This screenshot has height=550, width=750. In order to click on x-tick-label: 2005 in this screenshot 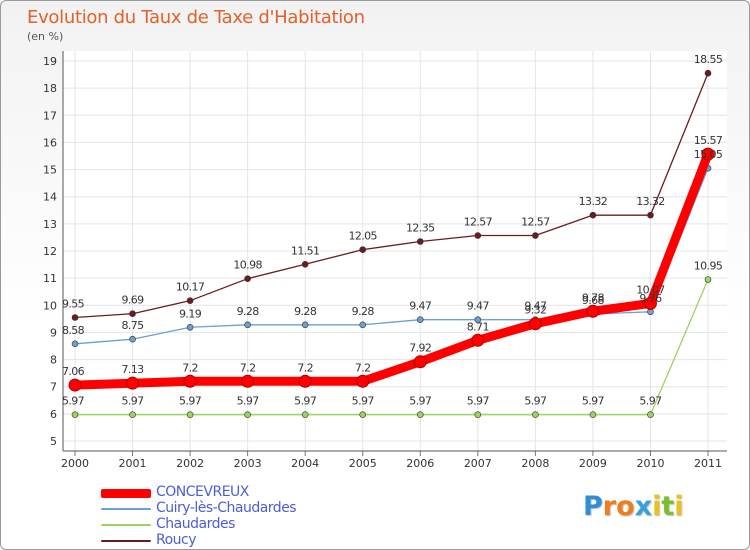, I will do `click(363, 463)`.